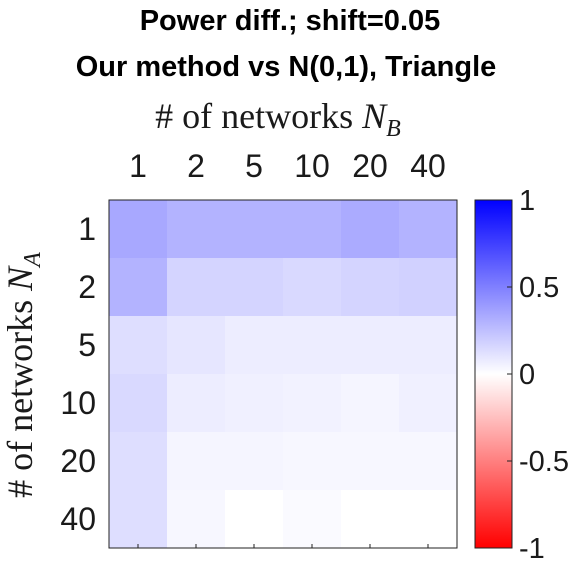 This screenshot has height=567, width=582. What do you see at coordinates (87, 345) in the screenshot?
I see `y-tick-label: 5` at bounding box center [87, 345].